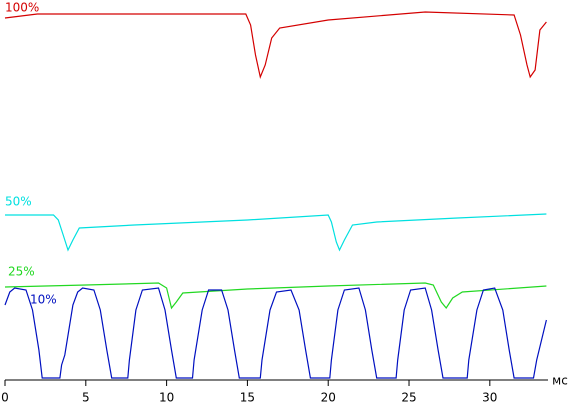 This screenshot has height=406, width=569. I want to click on x-tick-label: 20, so click(328, 398).